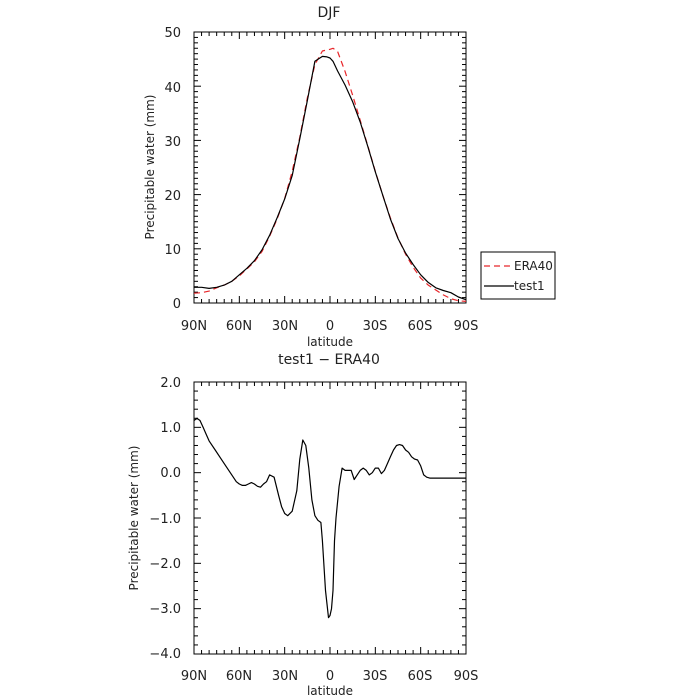 This screenshot has height=700, width=700. Describe the element at coordinates (170, 473) in the screenshot. I see `y-tick-label: 0.0` at that location.